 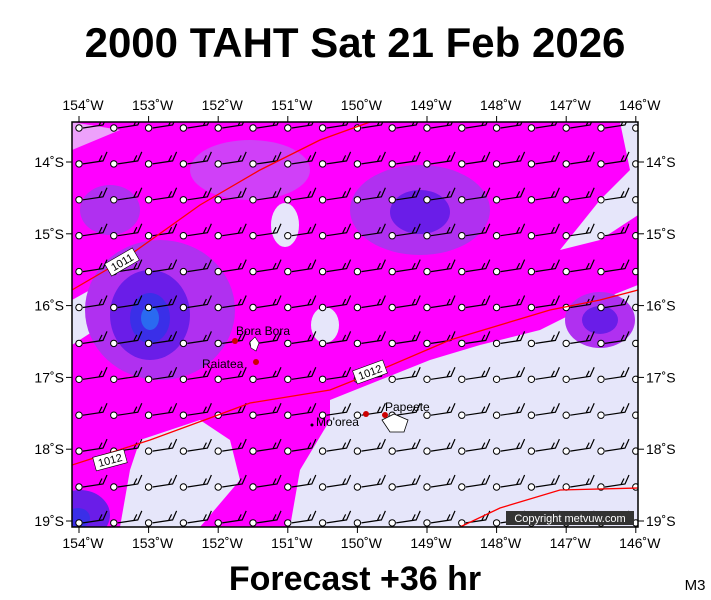 What do you see at coordinates (501, 543) in the screenshot?
I see `lon-label: 148˚W` at bounding box center [501, 543].